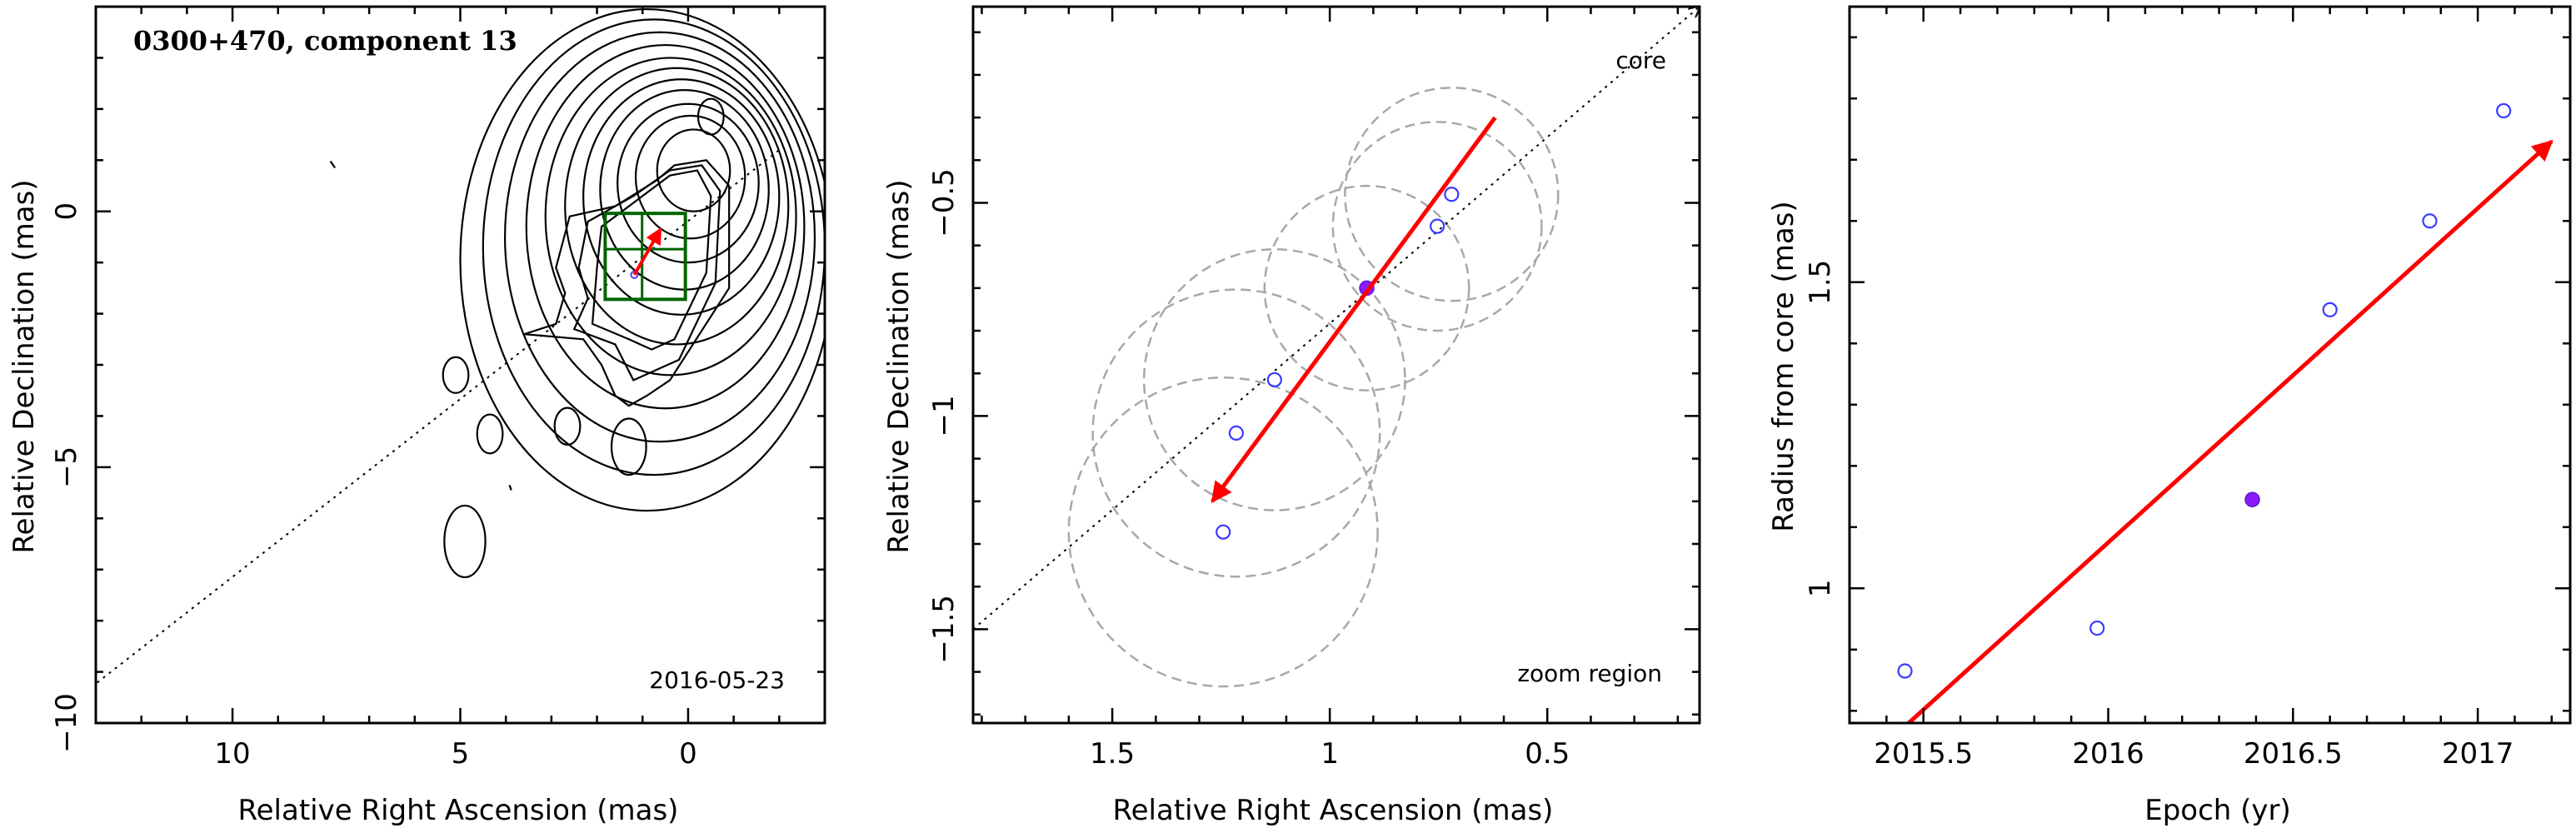 The height and width of the screenshot is (833, 2576). What do you see at coordinates (2217, 810) in the screenshot?
I see `radius-x-axis-label: Epoch (yr)` at bounding box center [2217, 810].